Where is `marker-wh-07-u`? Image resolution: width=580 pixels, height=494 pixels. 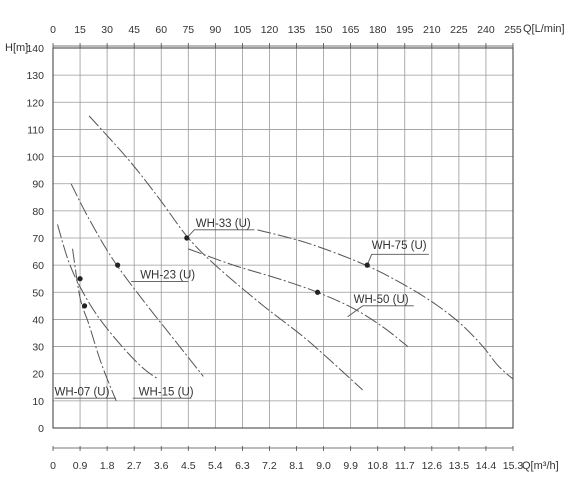 marker-wh-07-u is located at coordinates (80, 279).